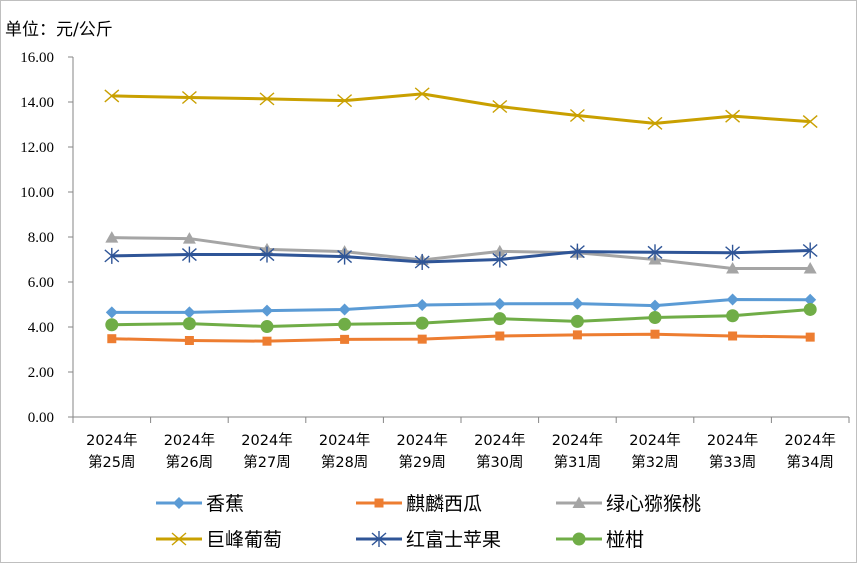 Image resolution: width=857 pixels, height=564 pixels. I want to click on x-tick-label: 2024年第27周, so click(266, 451).